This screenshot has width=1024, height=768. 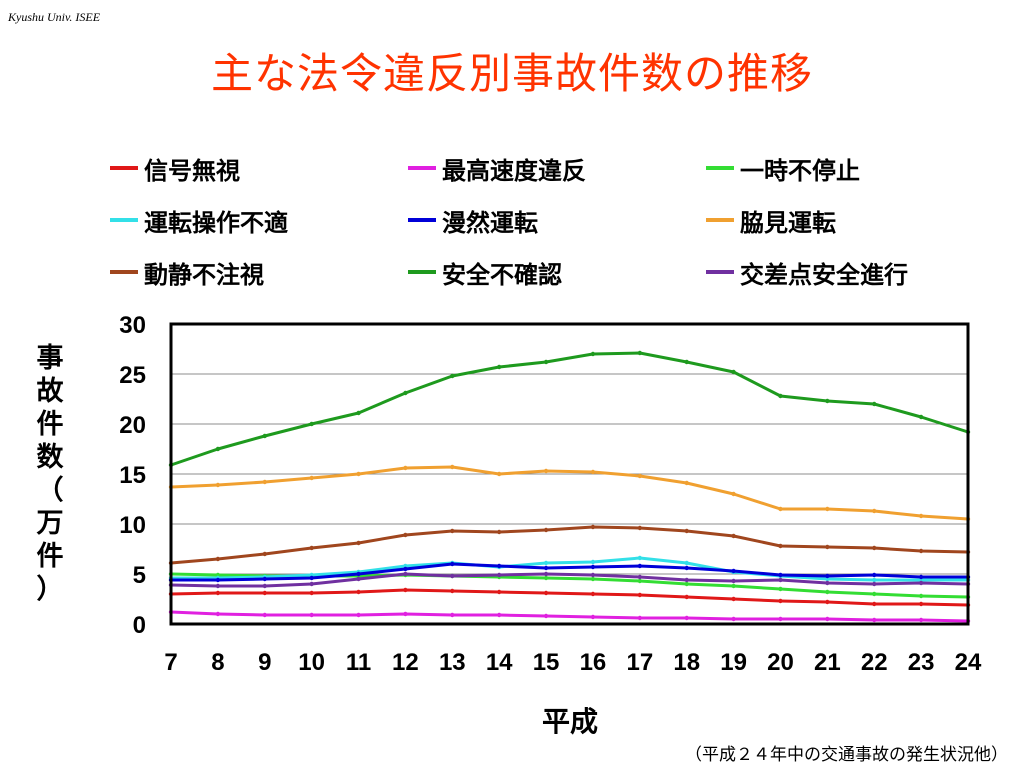 What do you see at coordinates (311, 662) in the screenshot?
I see `x-tick-label: 10` at bounding box center [311, 662].